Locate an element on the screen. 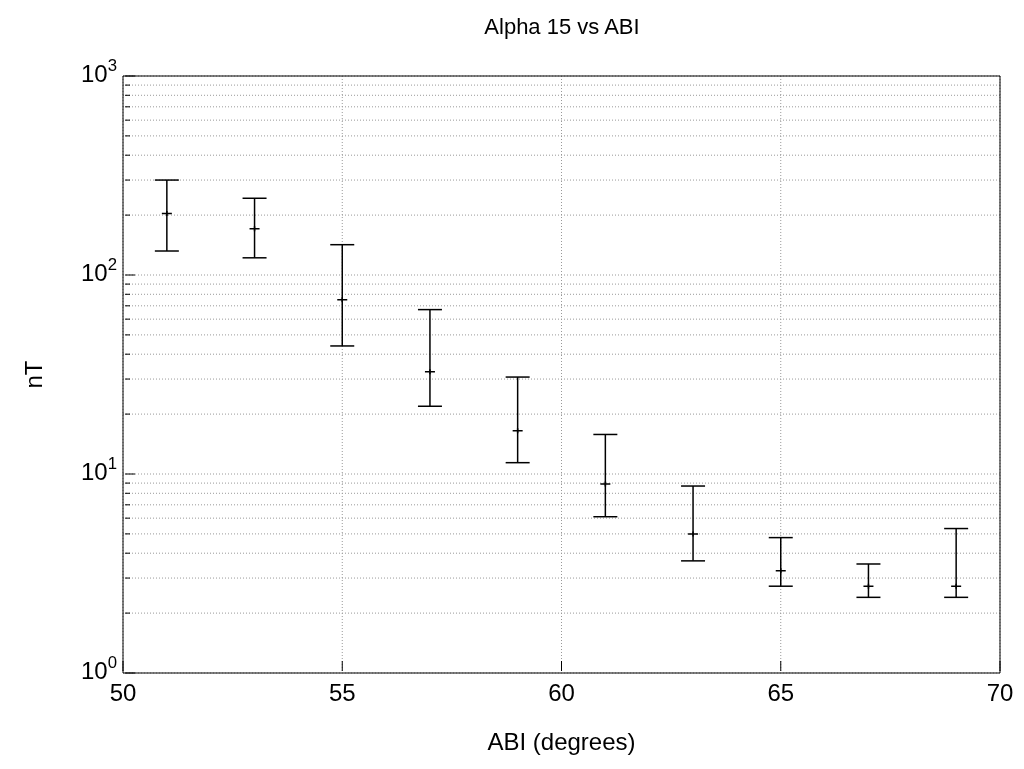 This screenshot has width=1024, height=769. y-tick-label: 10$^{3}$ is located at coordinates (98, 71).